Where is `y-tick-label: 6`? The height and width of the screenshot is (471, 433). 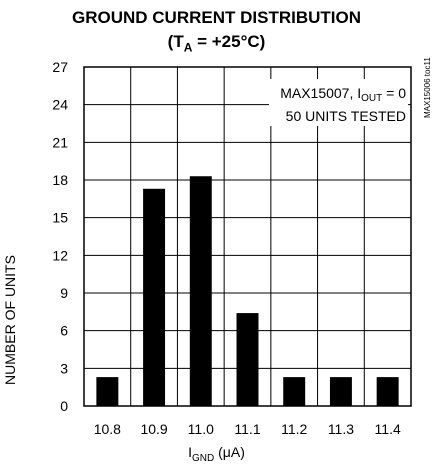
y-tick-label: 6 is located at coordinates (64, 331).